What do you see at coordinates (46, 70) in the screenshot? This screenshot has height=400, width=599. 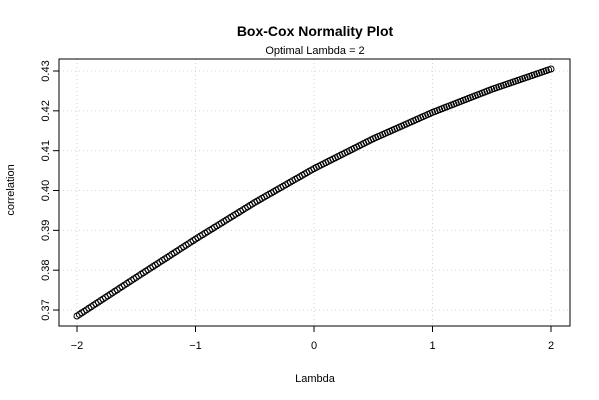 I see `y-tick-label: 0.43` at bounding box center [46, 70].